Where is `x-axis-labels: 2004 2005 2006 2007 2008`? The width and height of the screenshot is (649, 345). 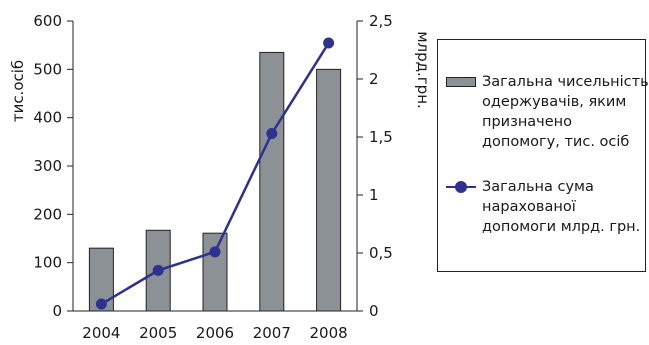
x-axis-labels: 2004 2005 2006 2007 2008 is located at coordinates (215, 326).